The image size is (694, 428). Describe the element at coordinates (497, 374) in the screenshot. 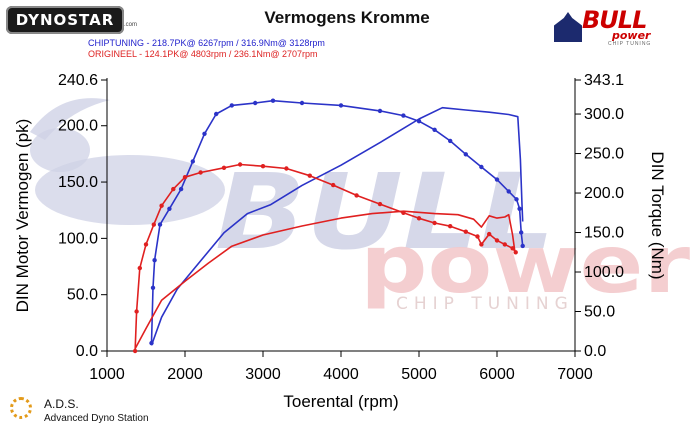

I see `x-tick-label: 6000` at that location.